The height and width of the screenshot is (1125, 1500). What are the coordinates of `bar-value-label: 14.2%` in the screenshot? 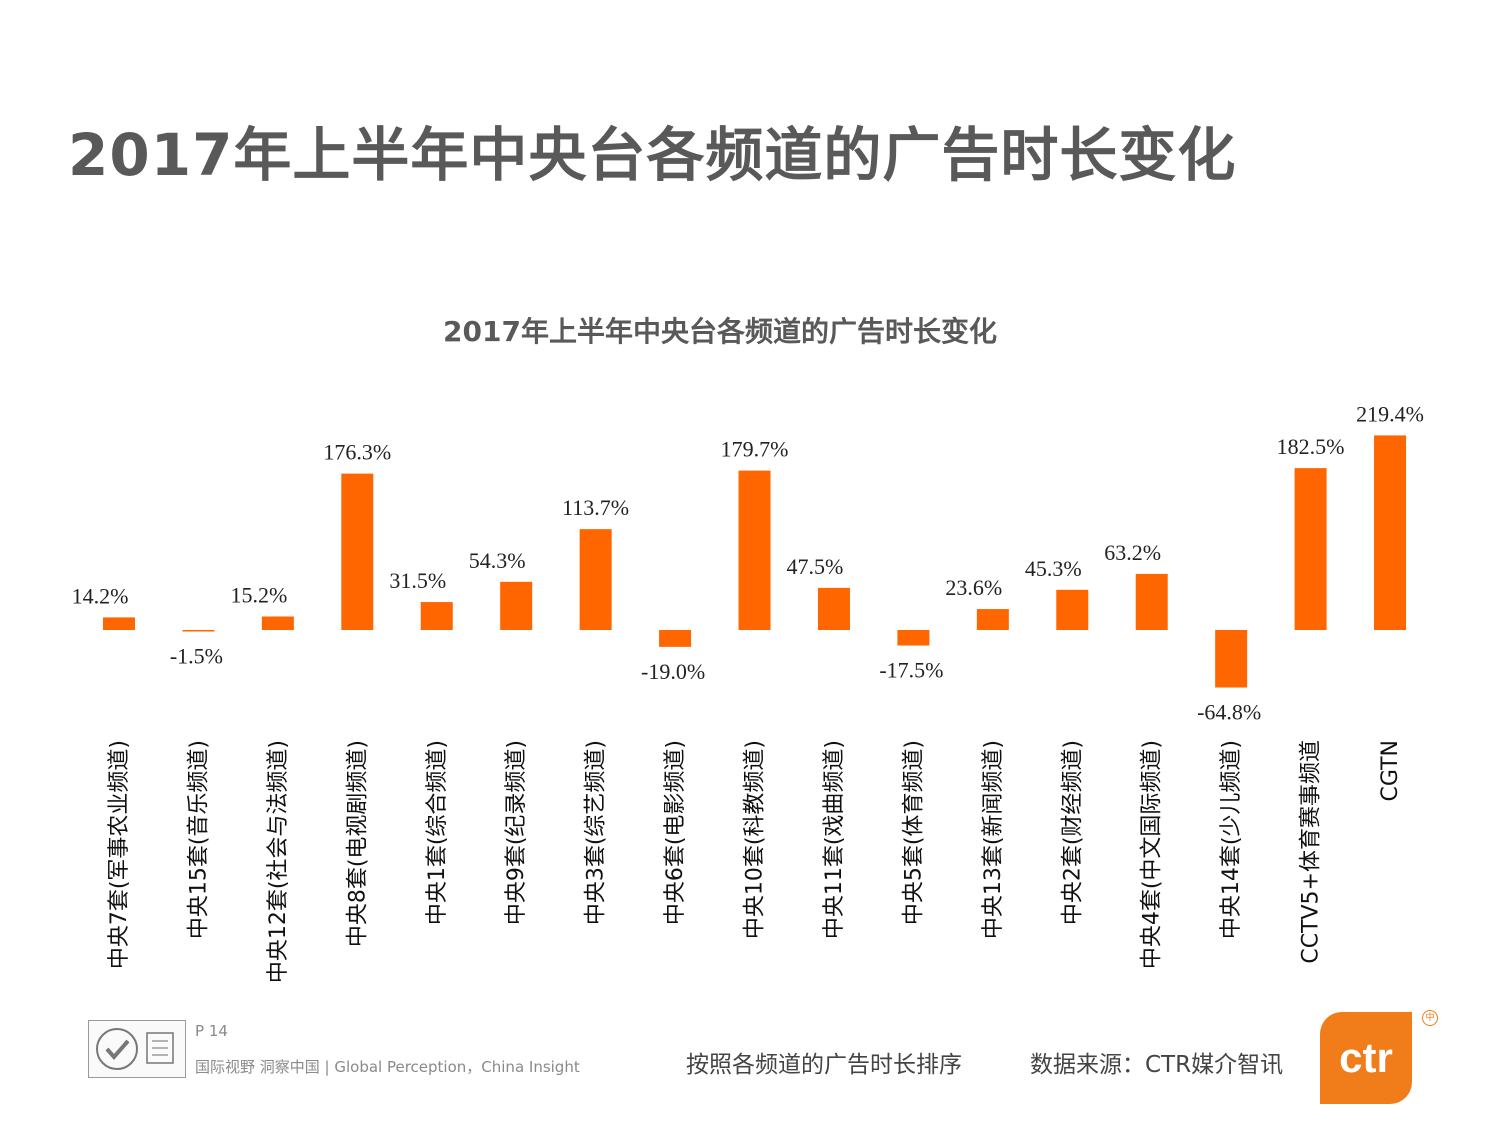 It's located at (100, 595).